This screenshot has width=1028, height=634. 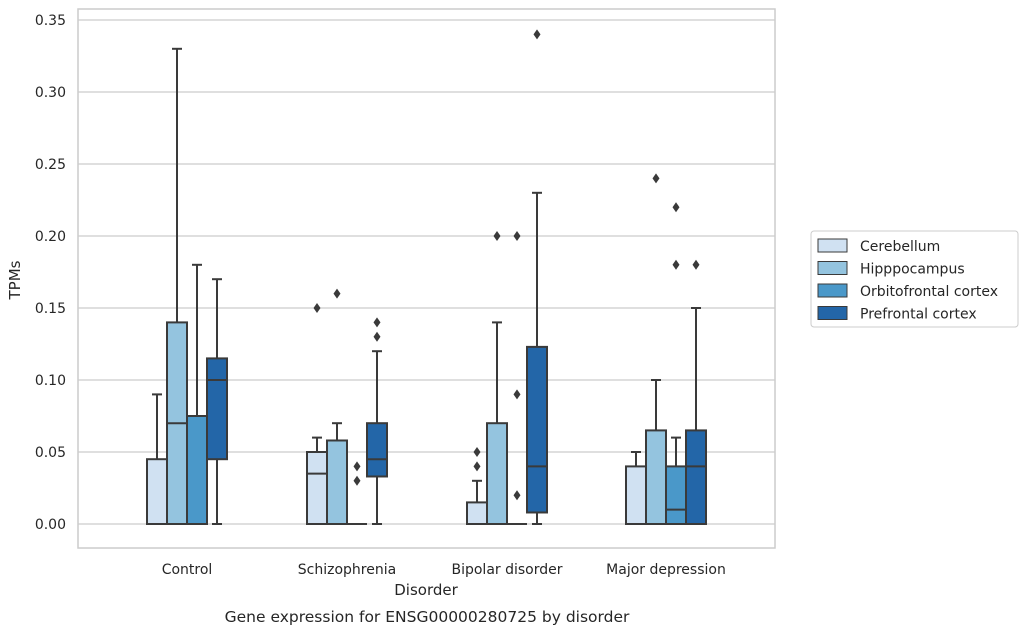 What do you see at coordinates (50, 165) in the screenshot?
I see `y-tick-label: 0.25` at bounding box center [50, 165].